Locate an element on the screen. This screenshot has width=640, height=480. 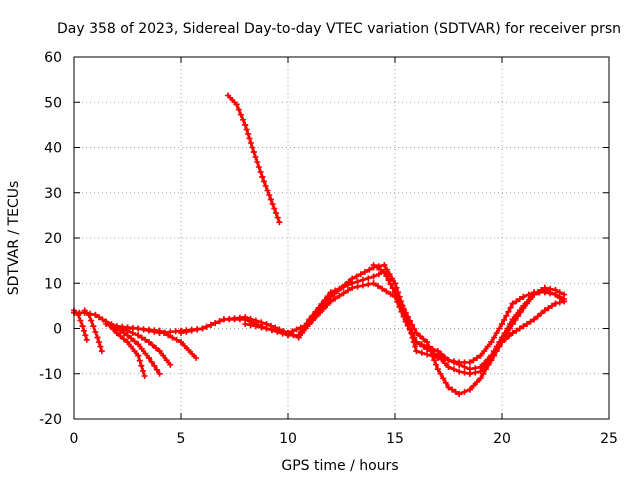
series-line is located at coordinates (253, 159).